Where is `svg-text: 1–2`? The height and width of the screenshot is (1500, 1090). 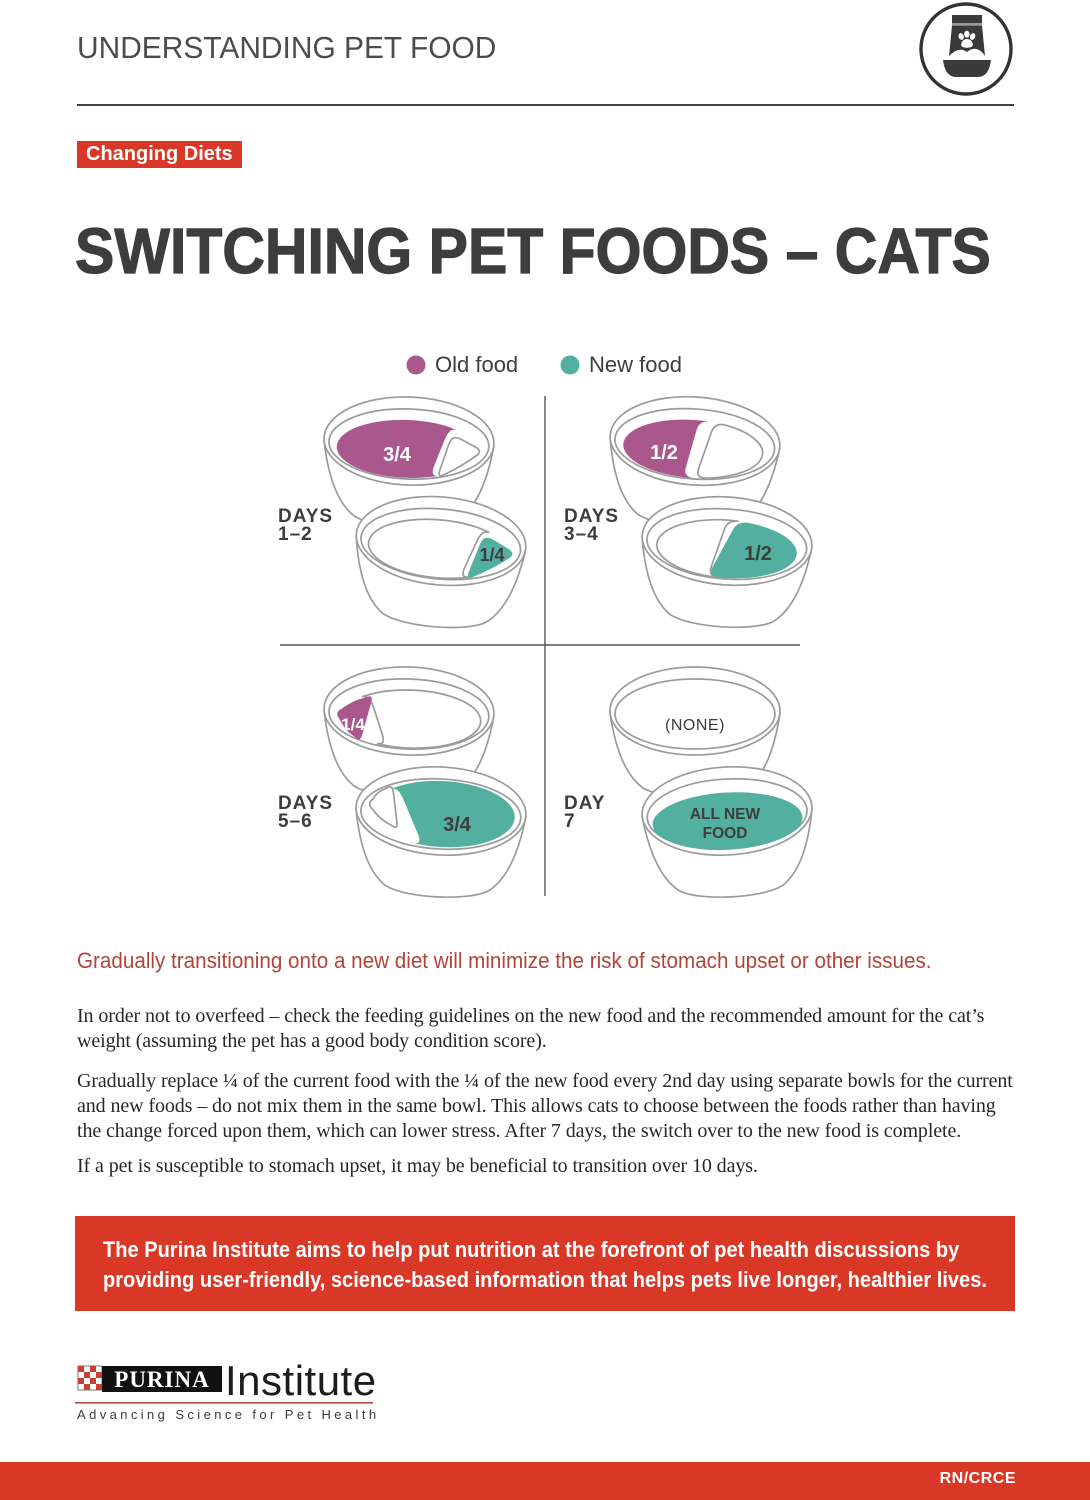 svg-text: 1–2 is located at coordinates (295, 534).